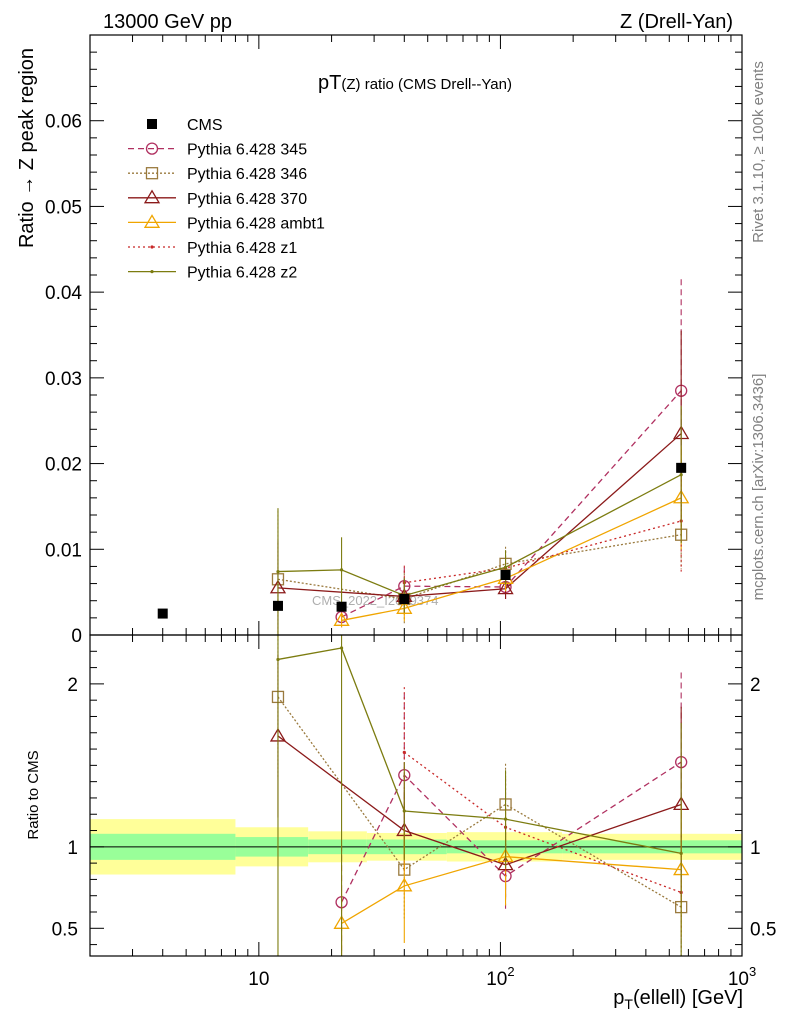 The height and width of the screenshot is (1024, 786). Describe the element at coordinates (33, 794) in the screenshot. I see `ratio-y-axis-label: Ratio to CMS` at that location.